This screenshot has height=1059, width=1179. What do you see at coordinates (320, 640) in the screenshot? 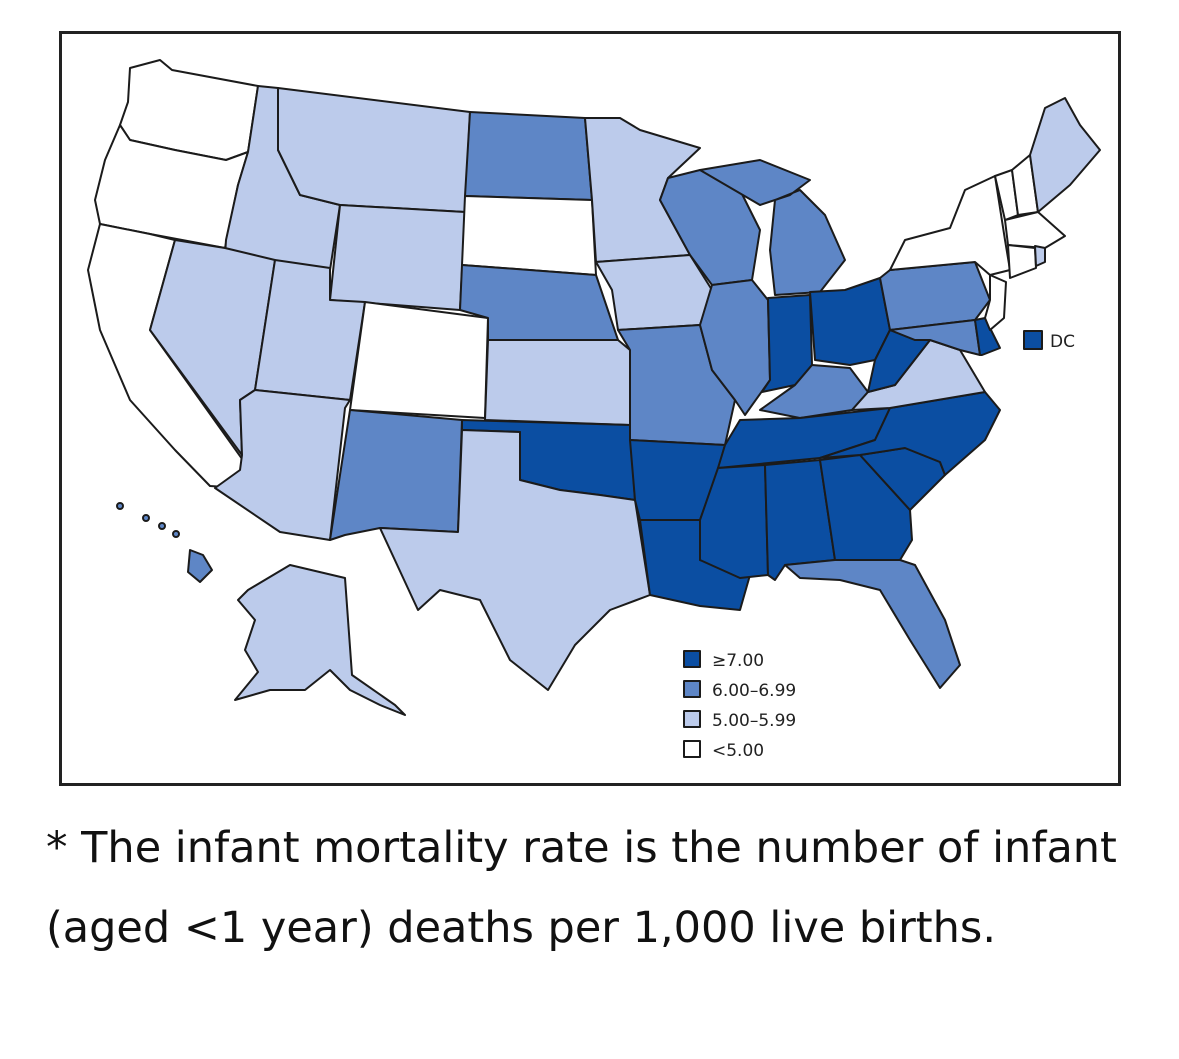
I see `state-alaska` at bounding box center [320, 640].